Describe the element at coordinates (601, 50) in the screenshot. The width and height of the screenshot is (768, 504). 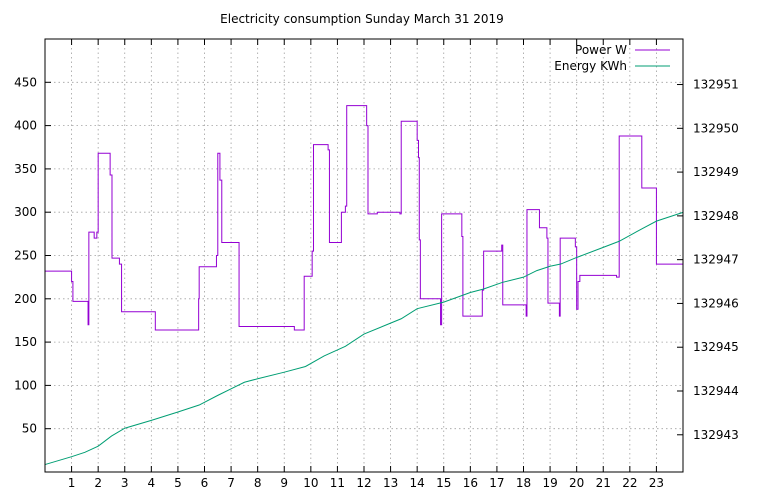
I see `legend-label: Power W` at that location.